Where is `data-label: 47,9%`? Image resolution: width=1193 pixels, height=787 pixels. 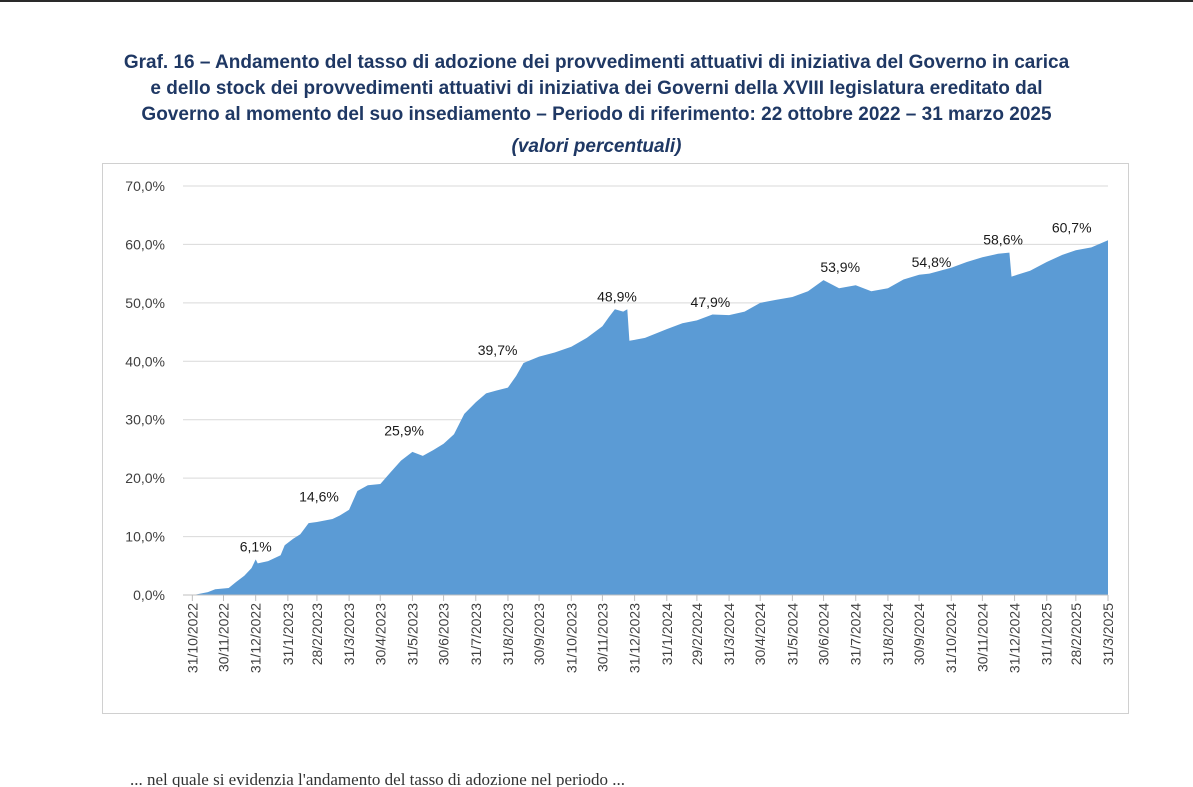 data-label: 47,9% is located at coordinates (711, 302).